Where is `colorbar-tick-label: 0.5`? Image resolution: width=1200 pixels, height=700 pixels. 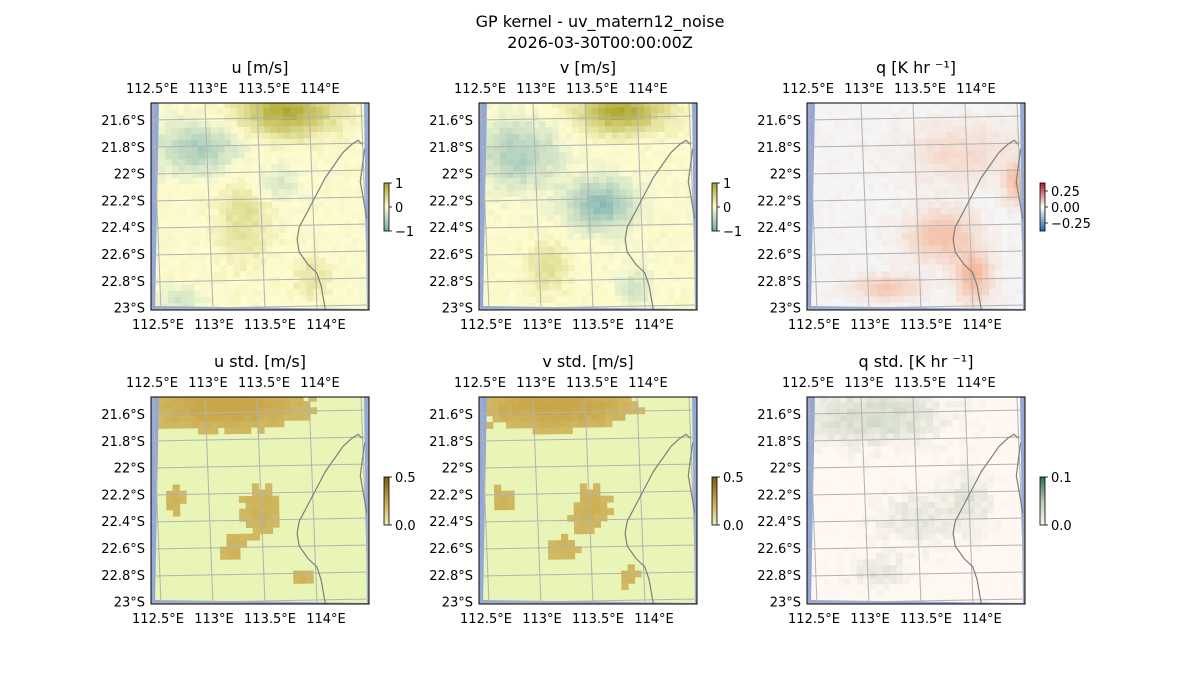
colorbar-tick-label: 0.5 is located at coordinates (733, 478).